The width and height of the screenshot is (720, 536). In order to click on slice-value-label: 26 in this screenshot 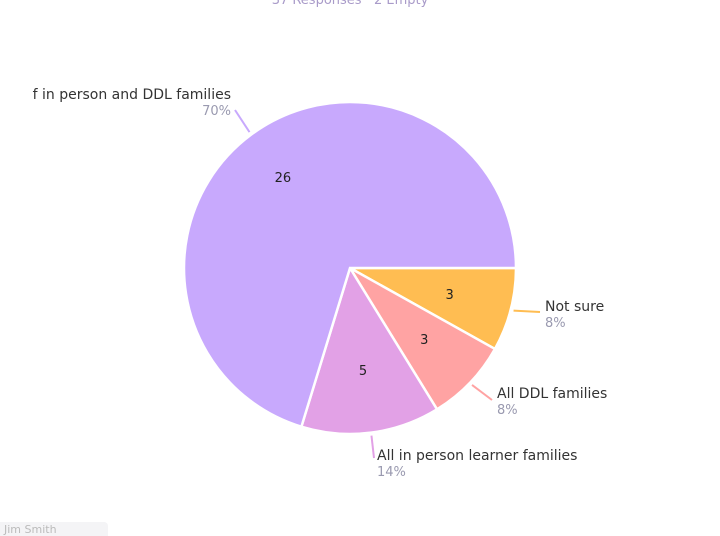, I will do `click(283, 178)`.